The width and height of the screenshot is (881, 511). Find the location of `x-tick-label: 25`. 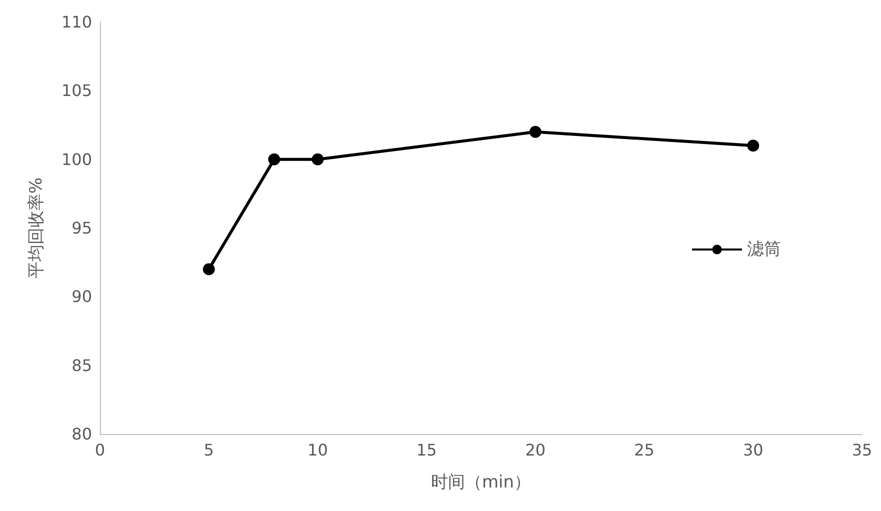

x-tick-label: 25 is located at coordinates (644, 450).